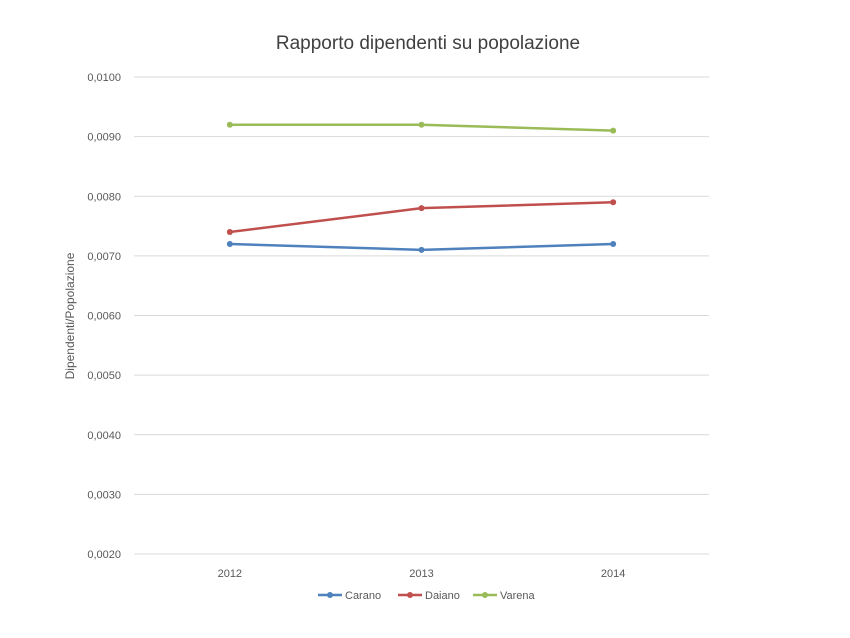  Describe the element at coordinates (104, 555) in the screenshot. I see `y-tick-label: 0,0020` at that location.